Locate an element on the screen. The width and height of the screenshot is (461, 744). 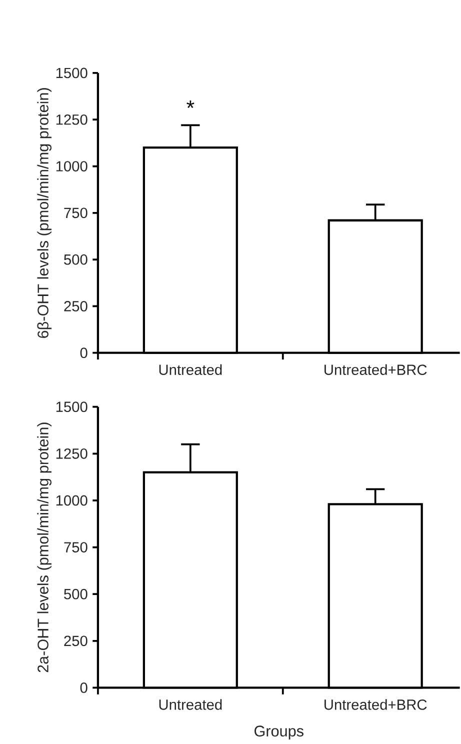
y-axis-title: 2a-OHT levels (pmol/min/mg protein) is located at coordinates (44, 547).